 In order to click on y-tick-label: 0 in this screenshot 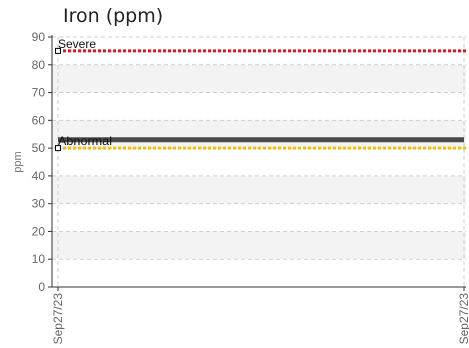, I will do `click(41, 287)`.